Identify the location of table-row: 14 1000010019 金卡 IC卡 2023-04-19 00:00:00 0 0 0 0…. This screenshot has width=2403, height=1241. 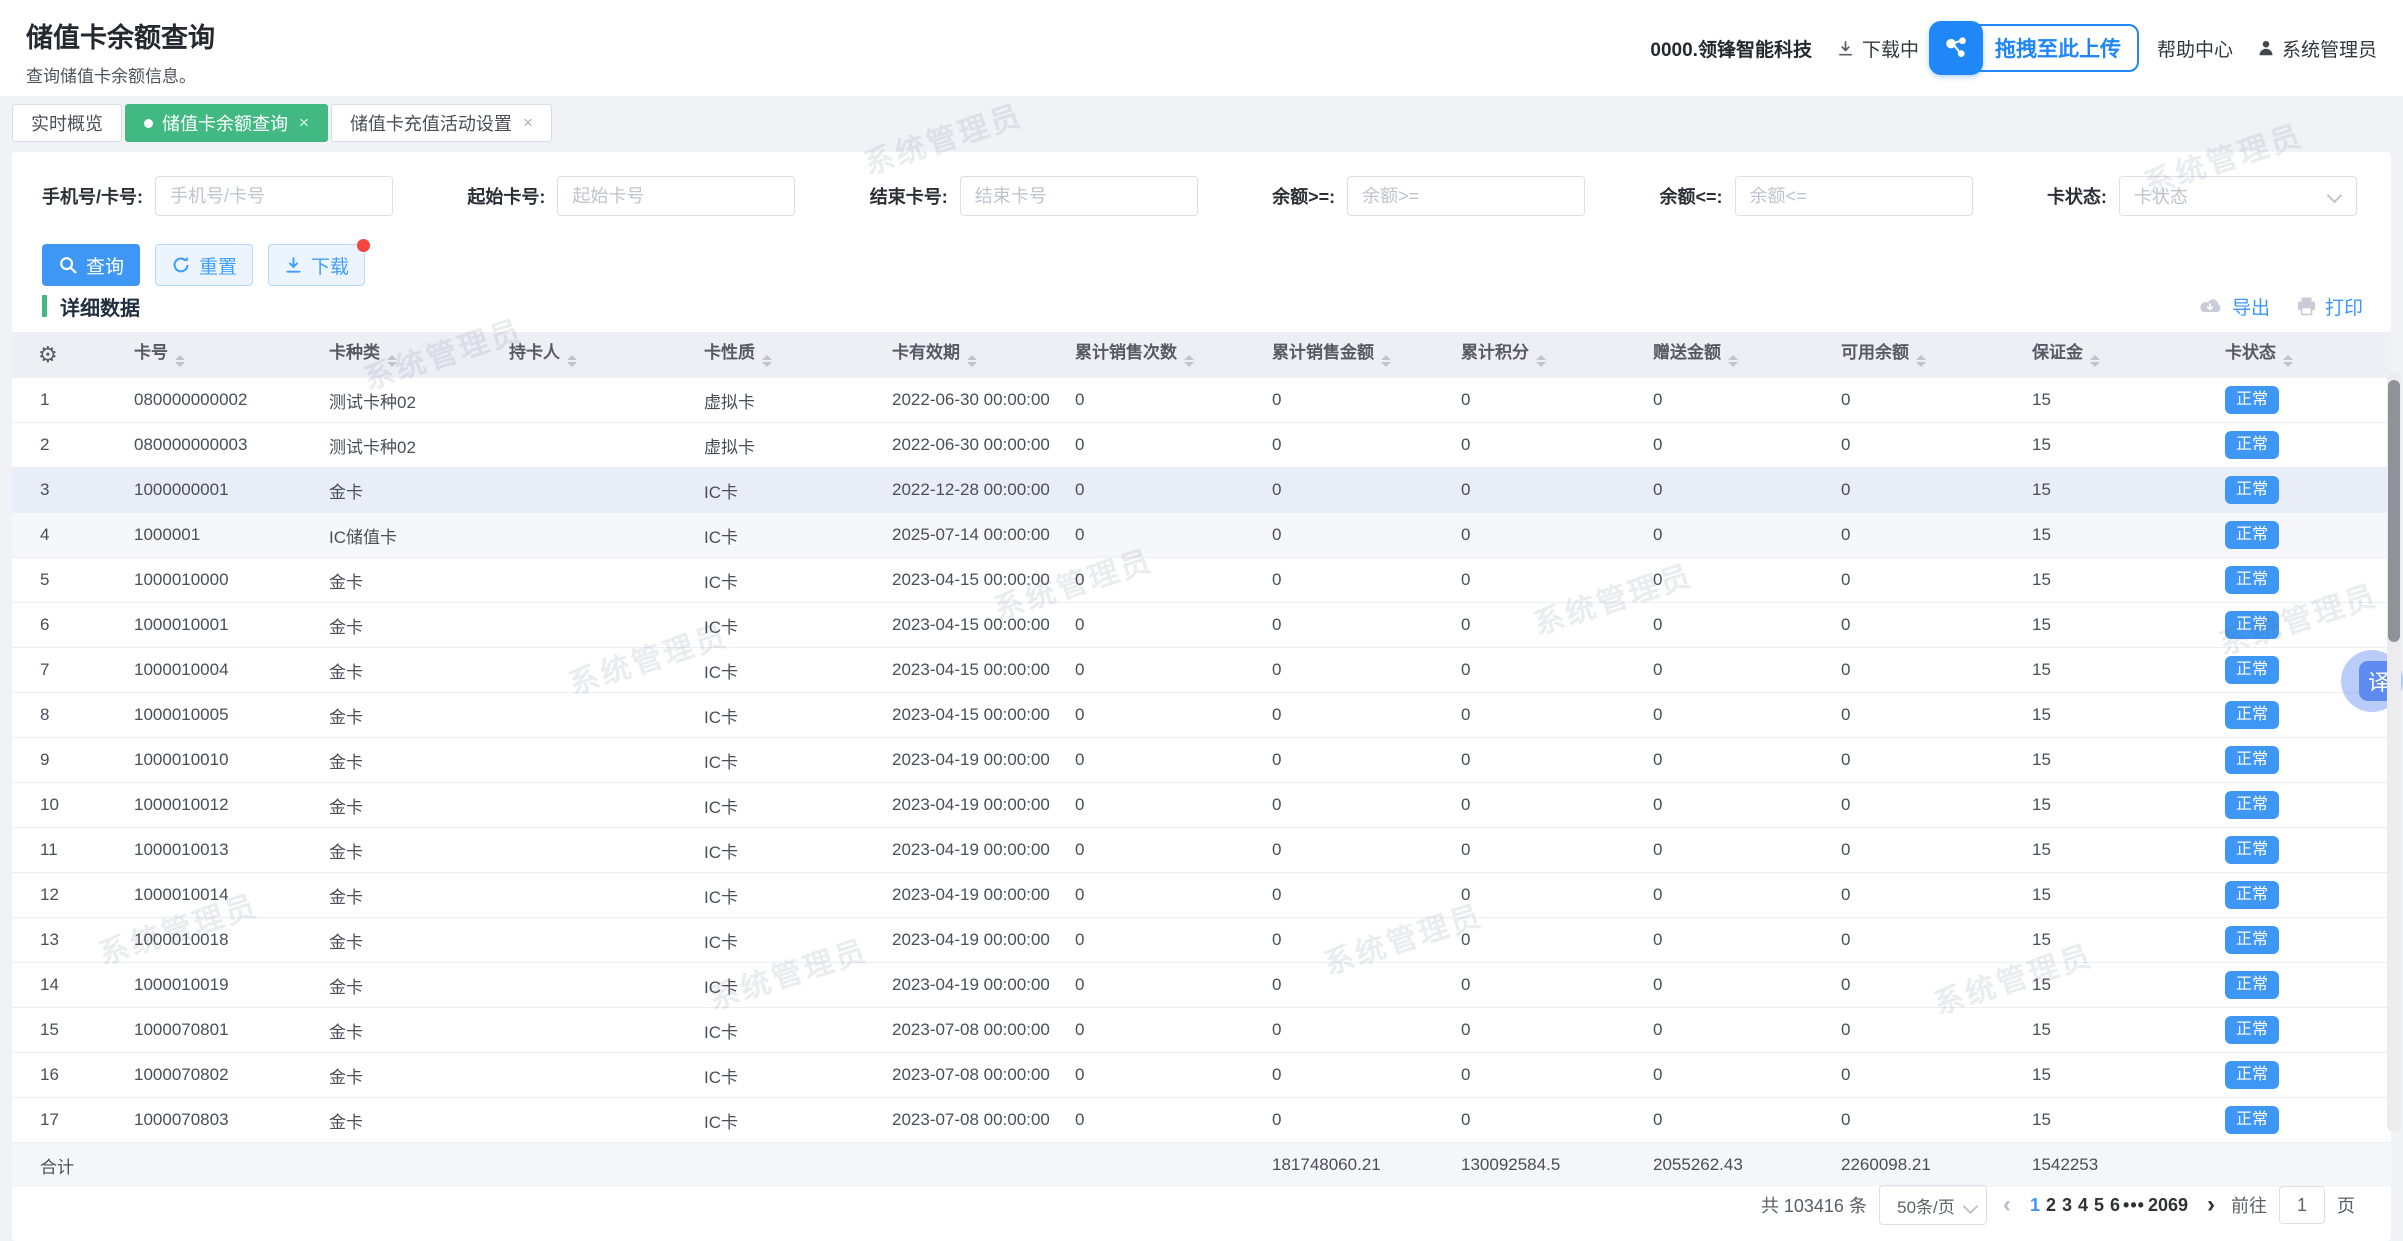
(1201, 985).